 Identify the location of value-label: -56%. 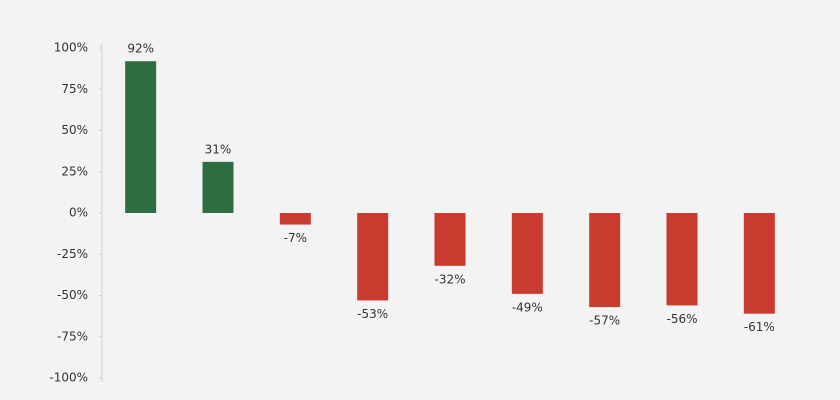
(681, 319).